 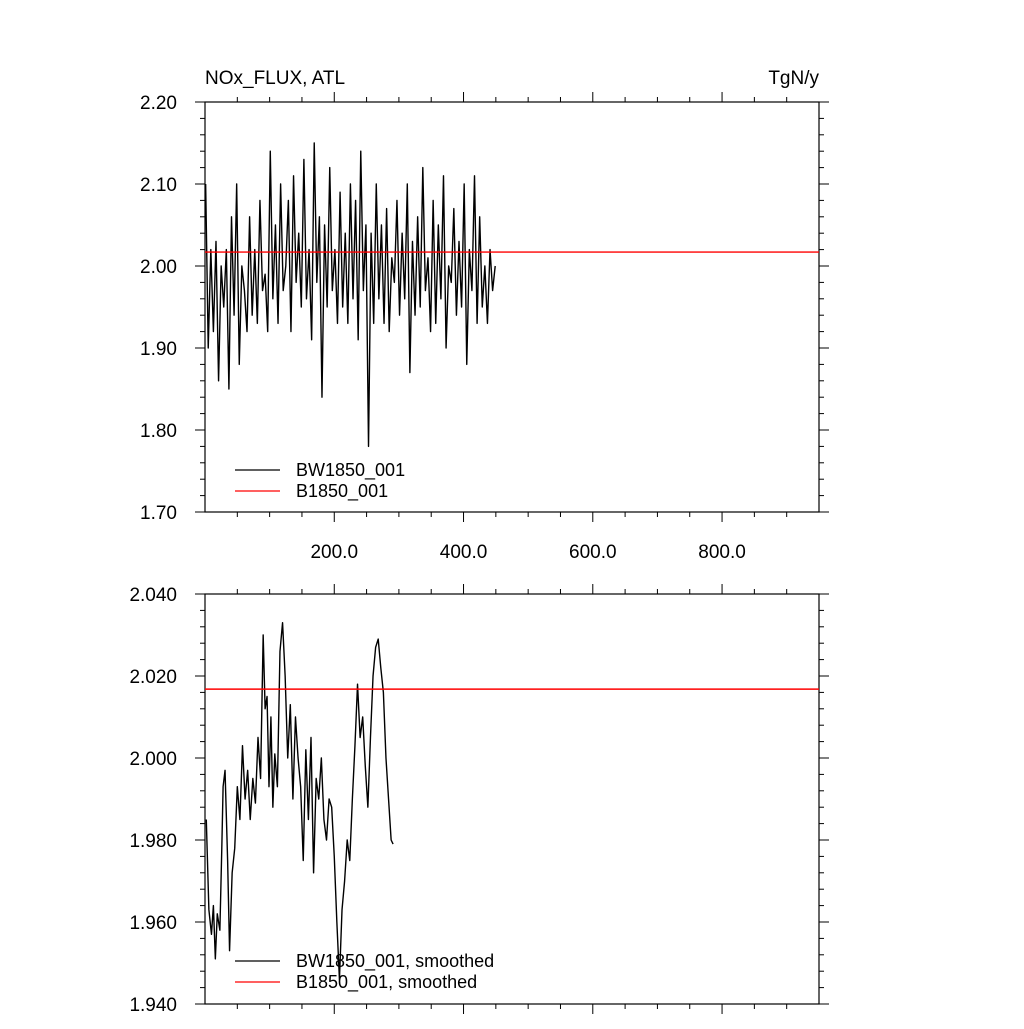 What do you see at coordinates (153, 759) in the screenshot?
I see `y-tick-label: 2.000` at bounding box center [153, 759].